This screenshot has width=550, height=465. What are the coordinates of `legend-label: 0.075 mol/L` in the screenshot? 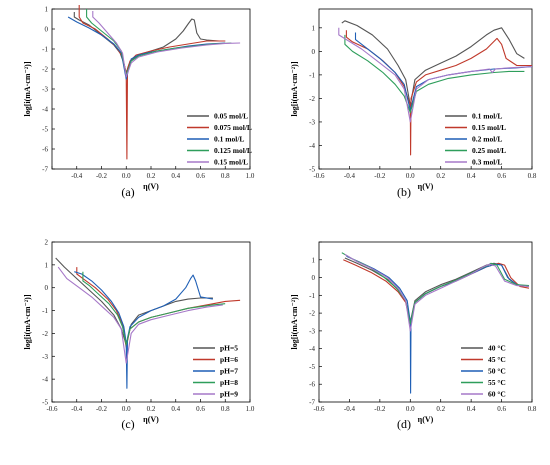 It's located at (233, 127).